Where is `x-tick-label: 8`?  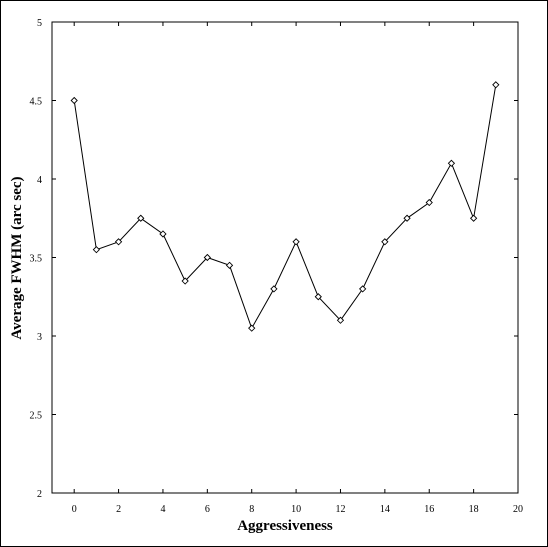 x-tick-label: 8 is located at coordinates (251, 509).